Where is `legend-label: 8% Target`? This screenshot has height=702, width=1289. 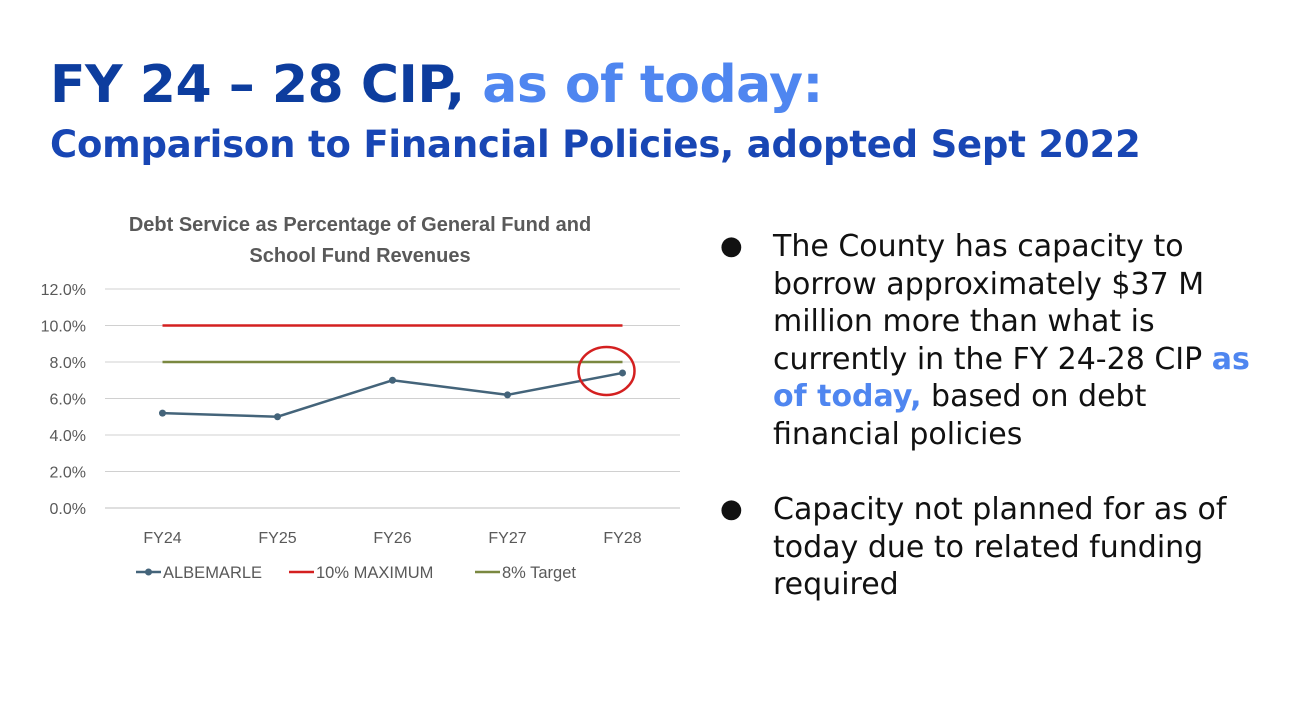
legend-label: 8% Target is located at coordinates (539, 573).